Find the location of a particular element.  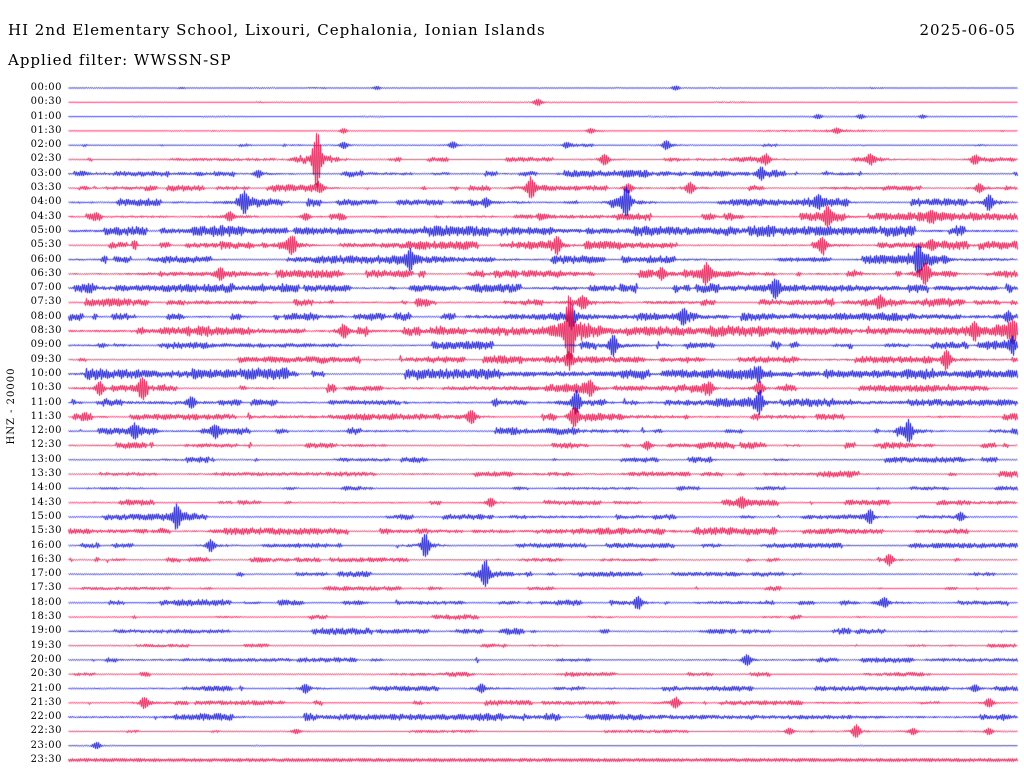

trace-time-label: 18:30 is located at coordinates (46, 617).